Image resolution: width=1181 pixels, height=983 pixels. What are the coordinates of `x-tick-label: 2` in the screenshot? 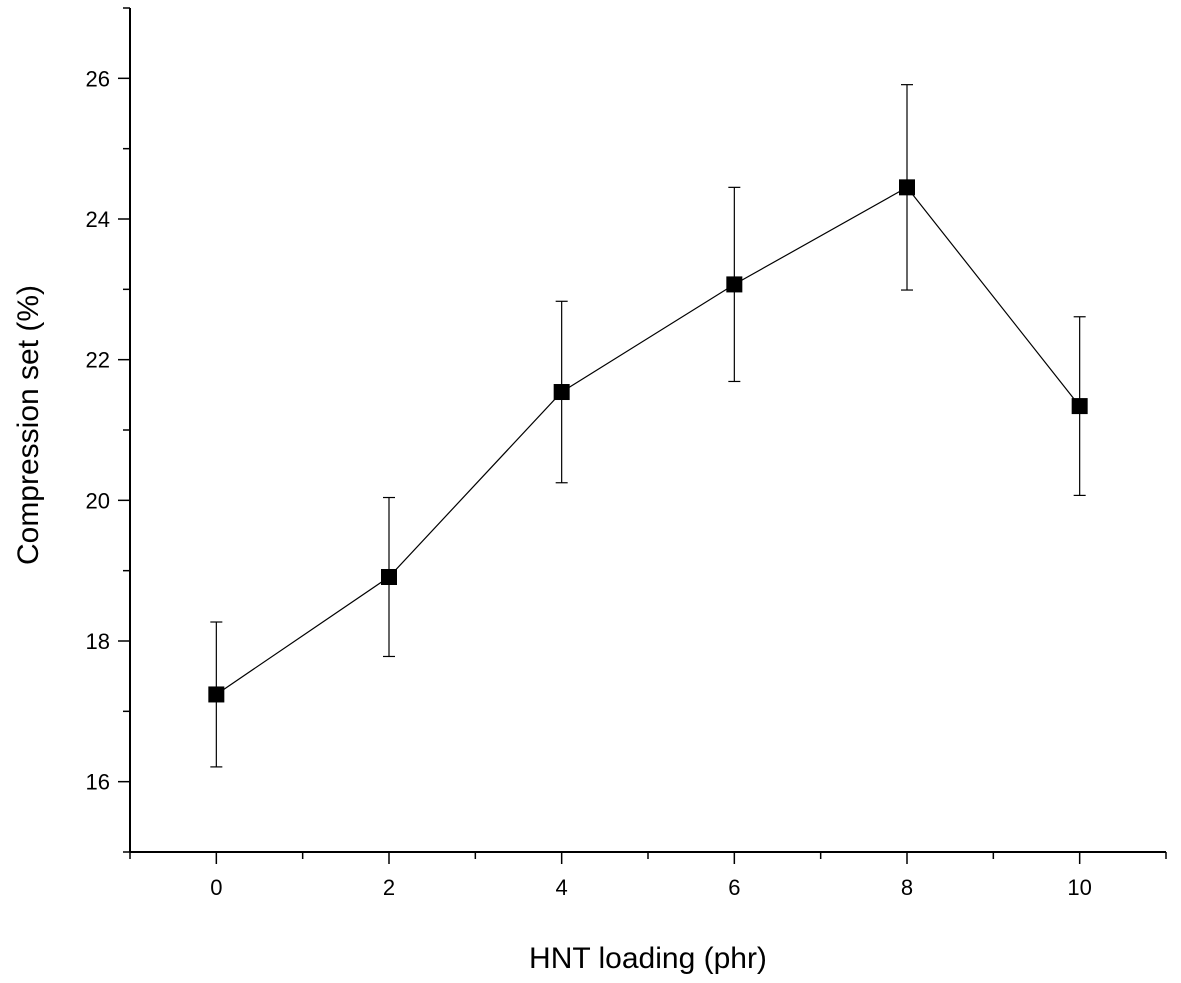 It's located at (389, 887).